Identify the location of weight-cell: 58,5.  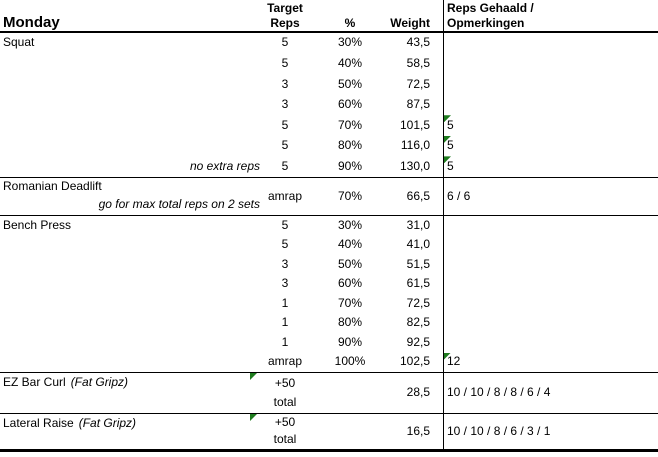
(418, 62).